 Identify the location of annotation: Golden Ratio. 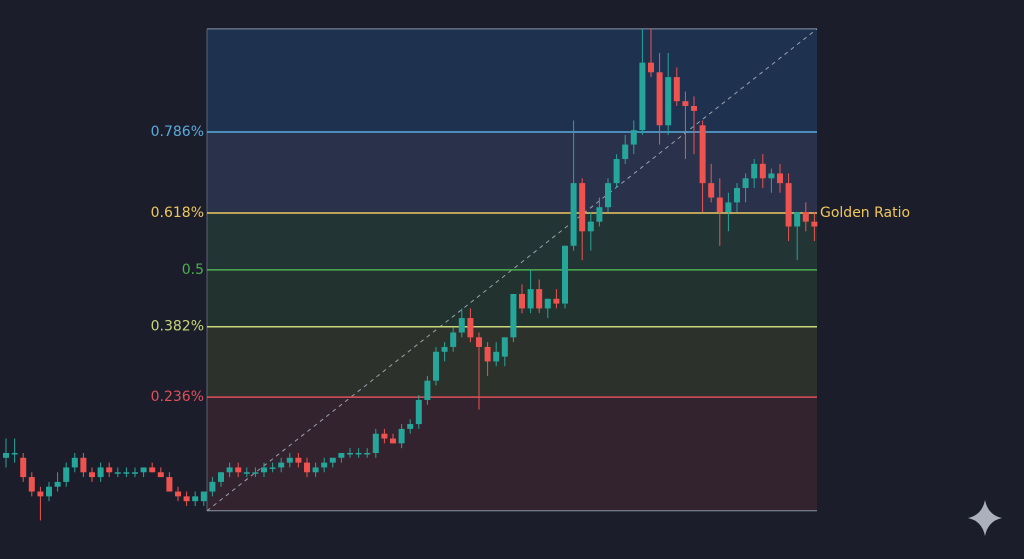
(865, 213).